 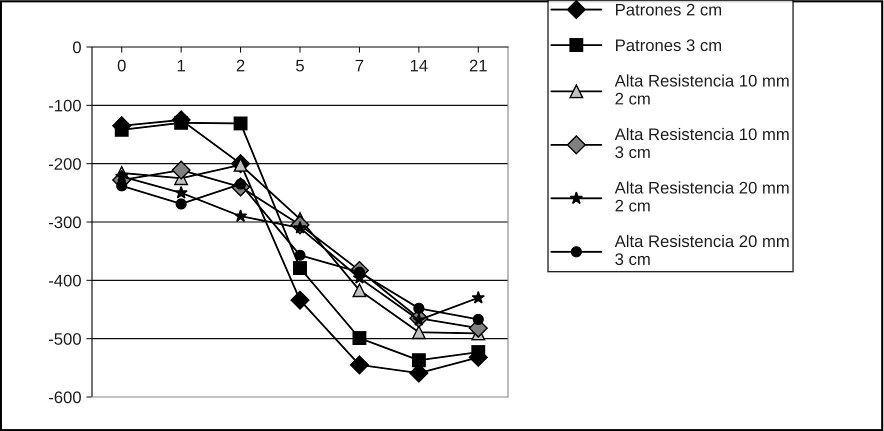 I want to click on legend-label: Alta Resistencia 20 mm 2 cm, so click(x=701, y=196).